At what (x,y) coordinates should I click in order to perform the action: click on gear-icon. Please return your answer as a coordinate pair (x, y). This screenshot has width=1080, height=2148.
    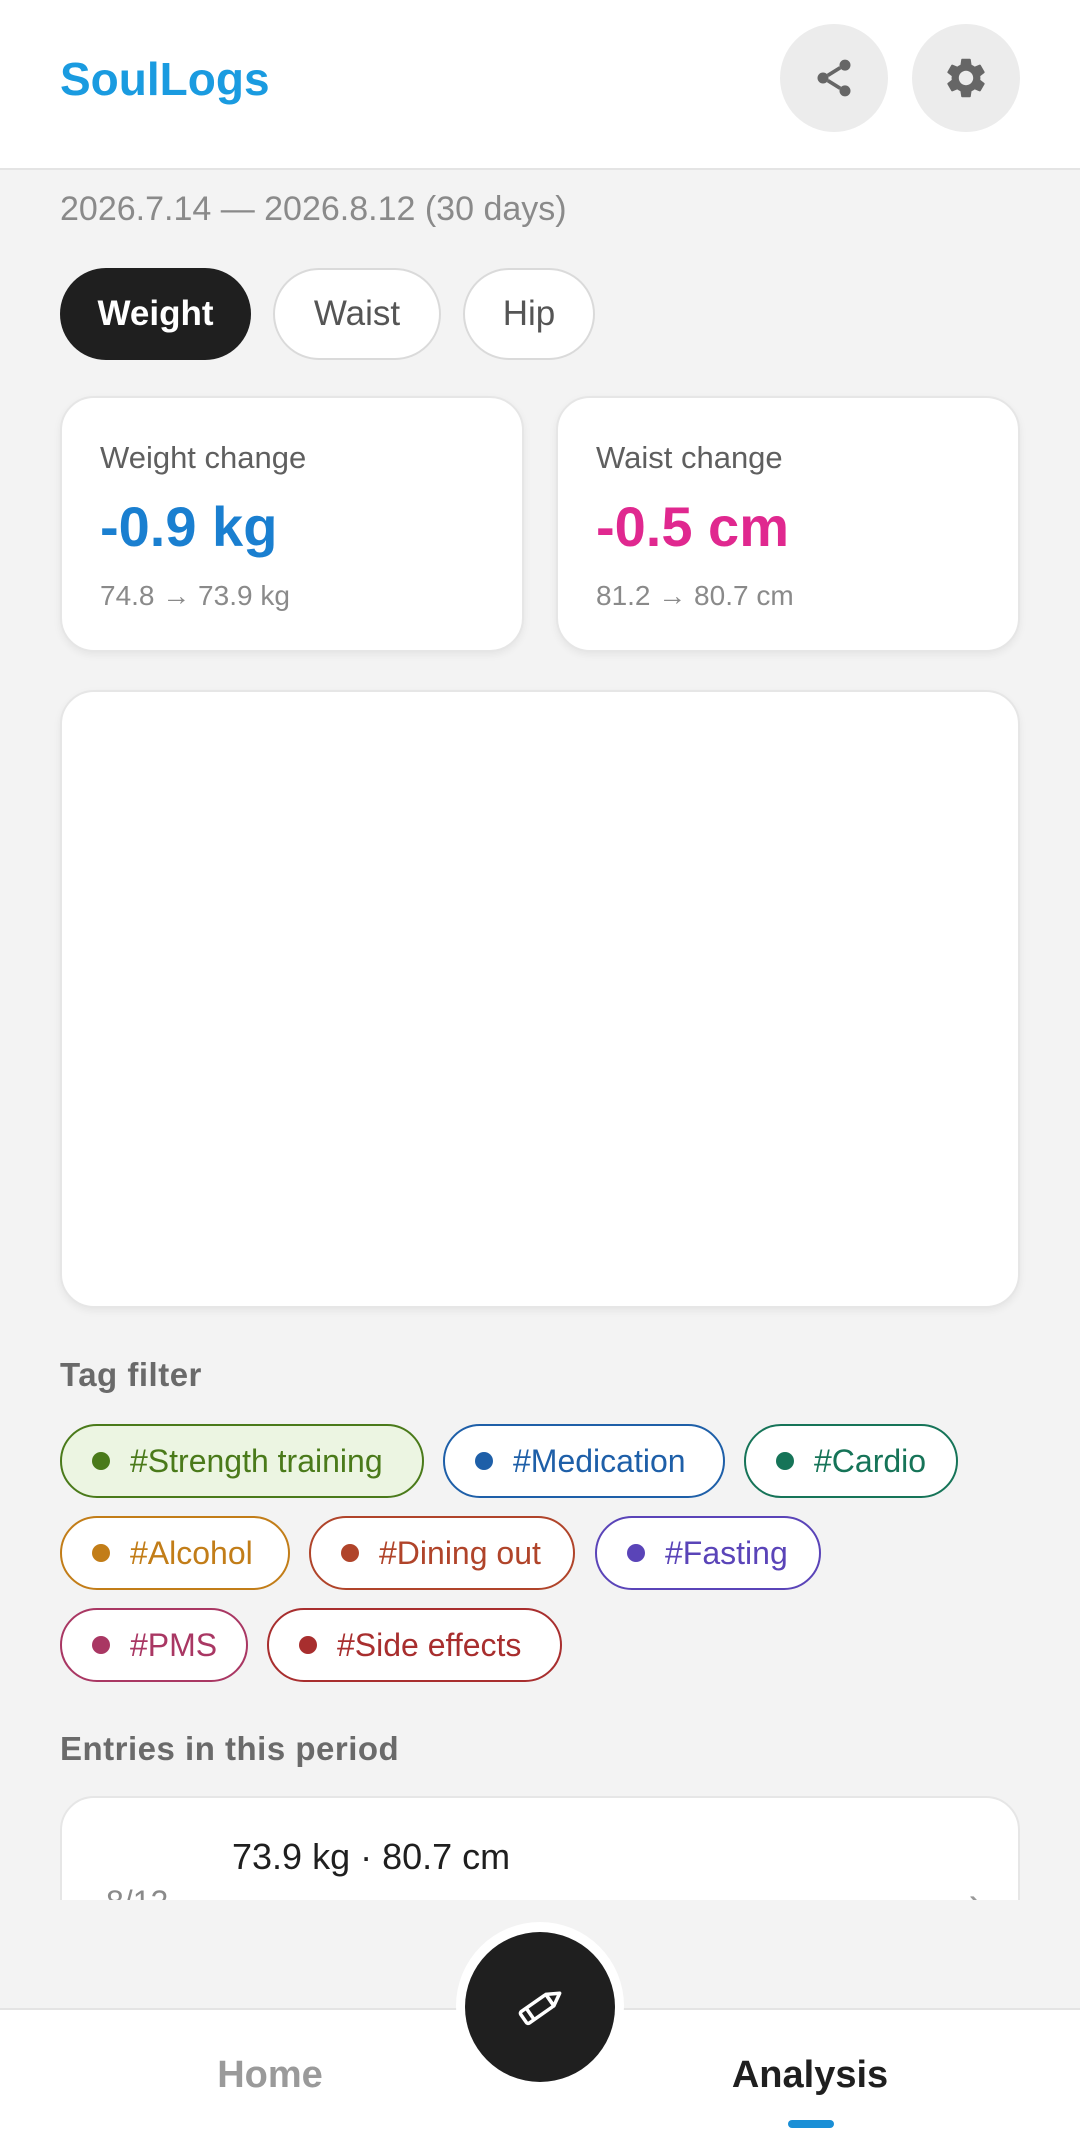
    Looking at the image, I should click on (966, 78).